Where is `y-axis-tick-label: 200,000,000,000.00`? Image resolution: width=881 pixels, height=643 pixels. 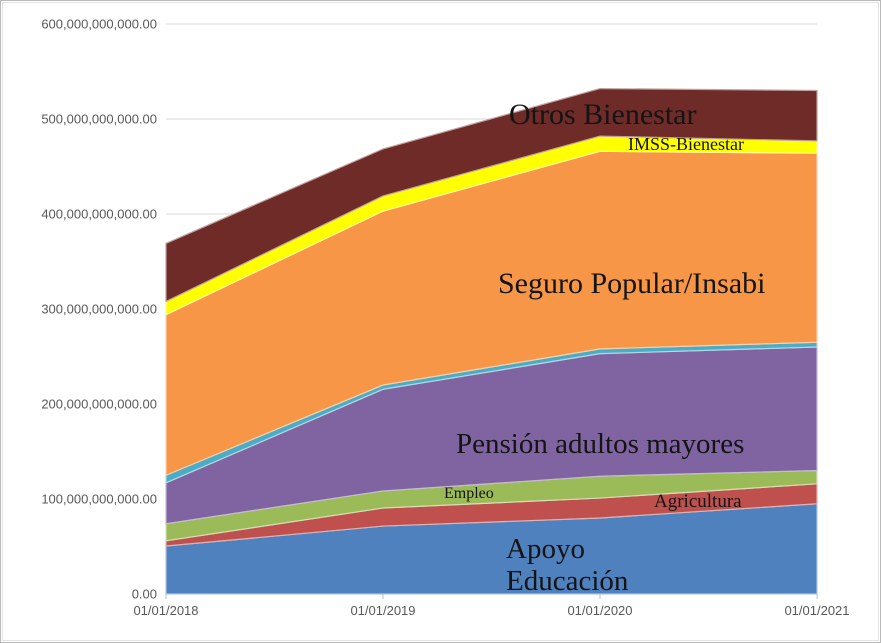
y-axis-tick-label: 200,000,000,000.00 is located at coordinates (99, 404).